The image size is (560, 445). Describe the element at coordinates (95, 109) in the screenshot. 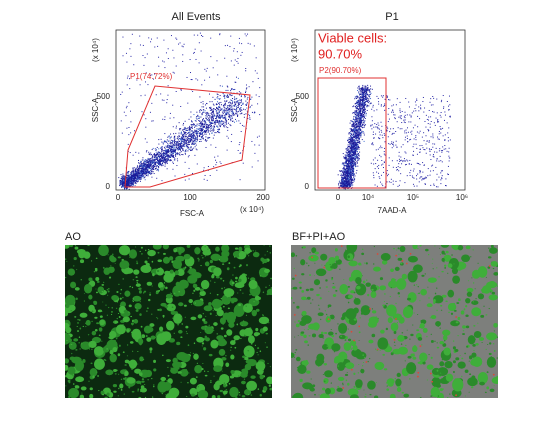

I see `y-axis-label: SSC-A` at that location.